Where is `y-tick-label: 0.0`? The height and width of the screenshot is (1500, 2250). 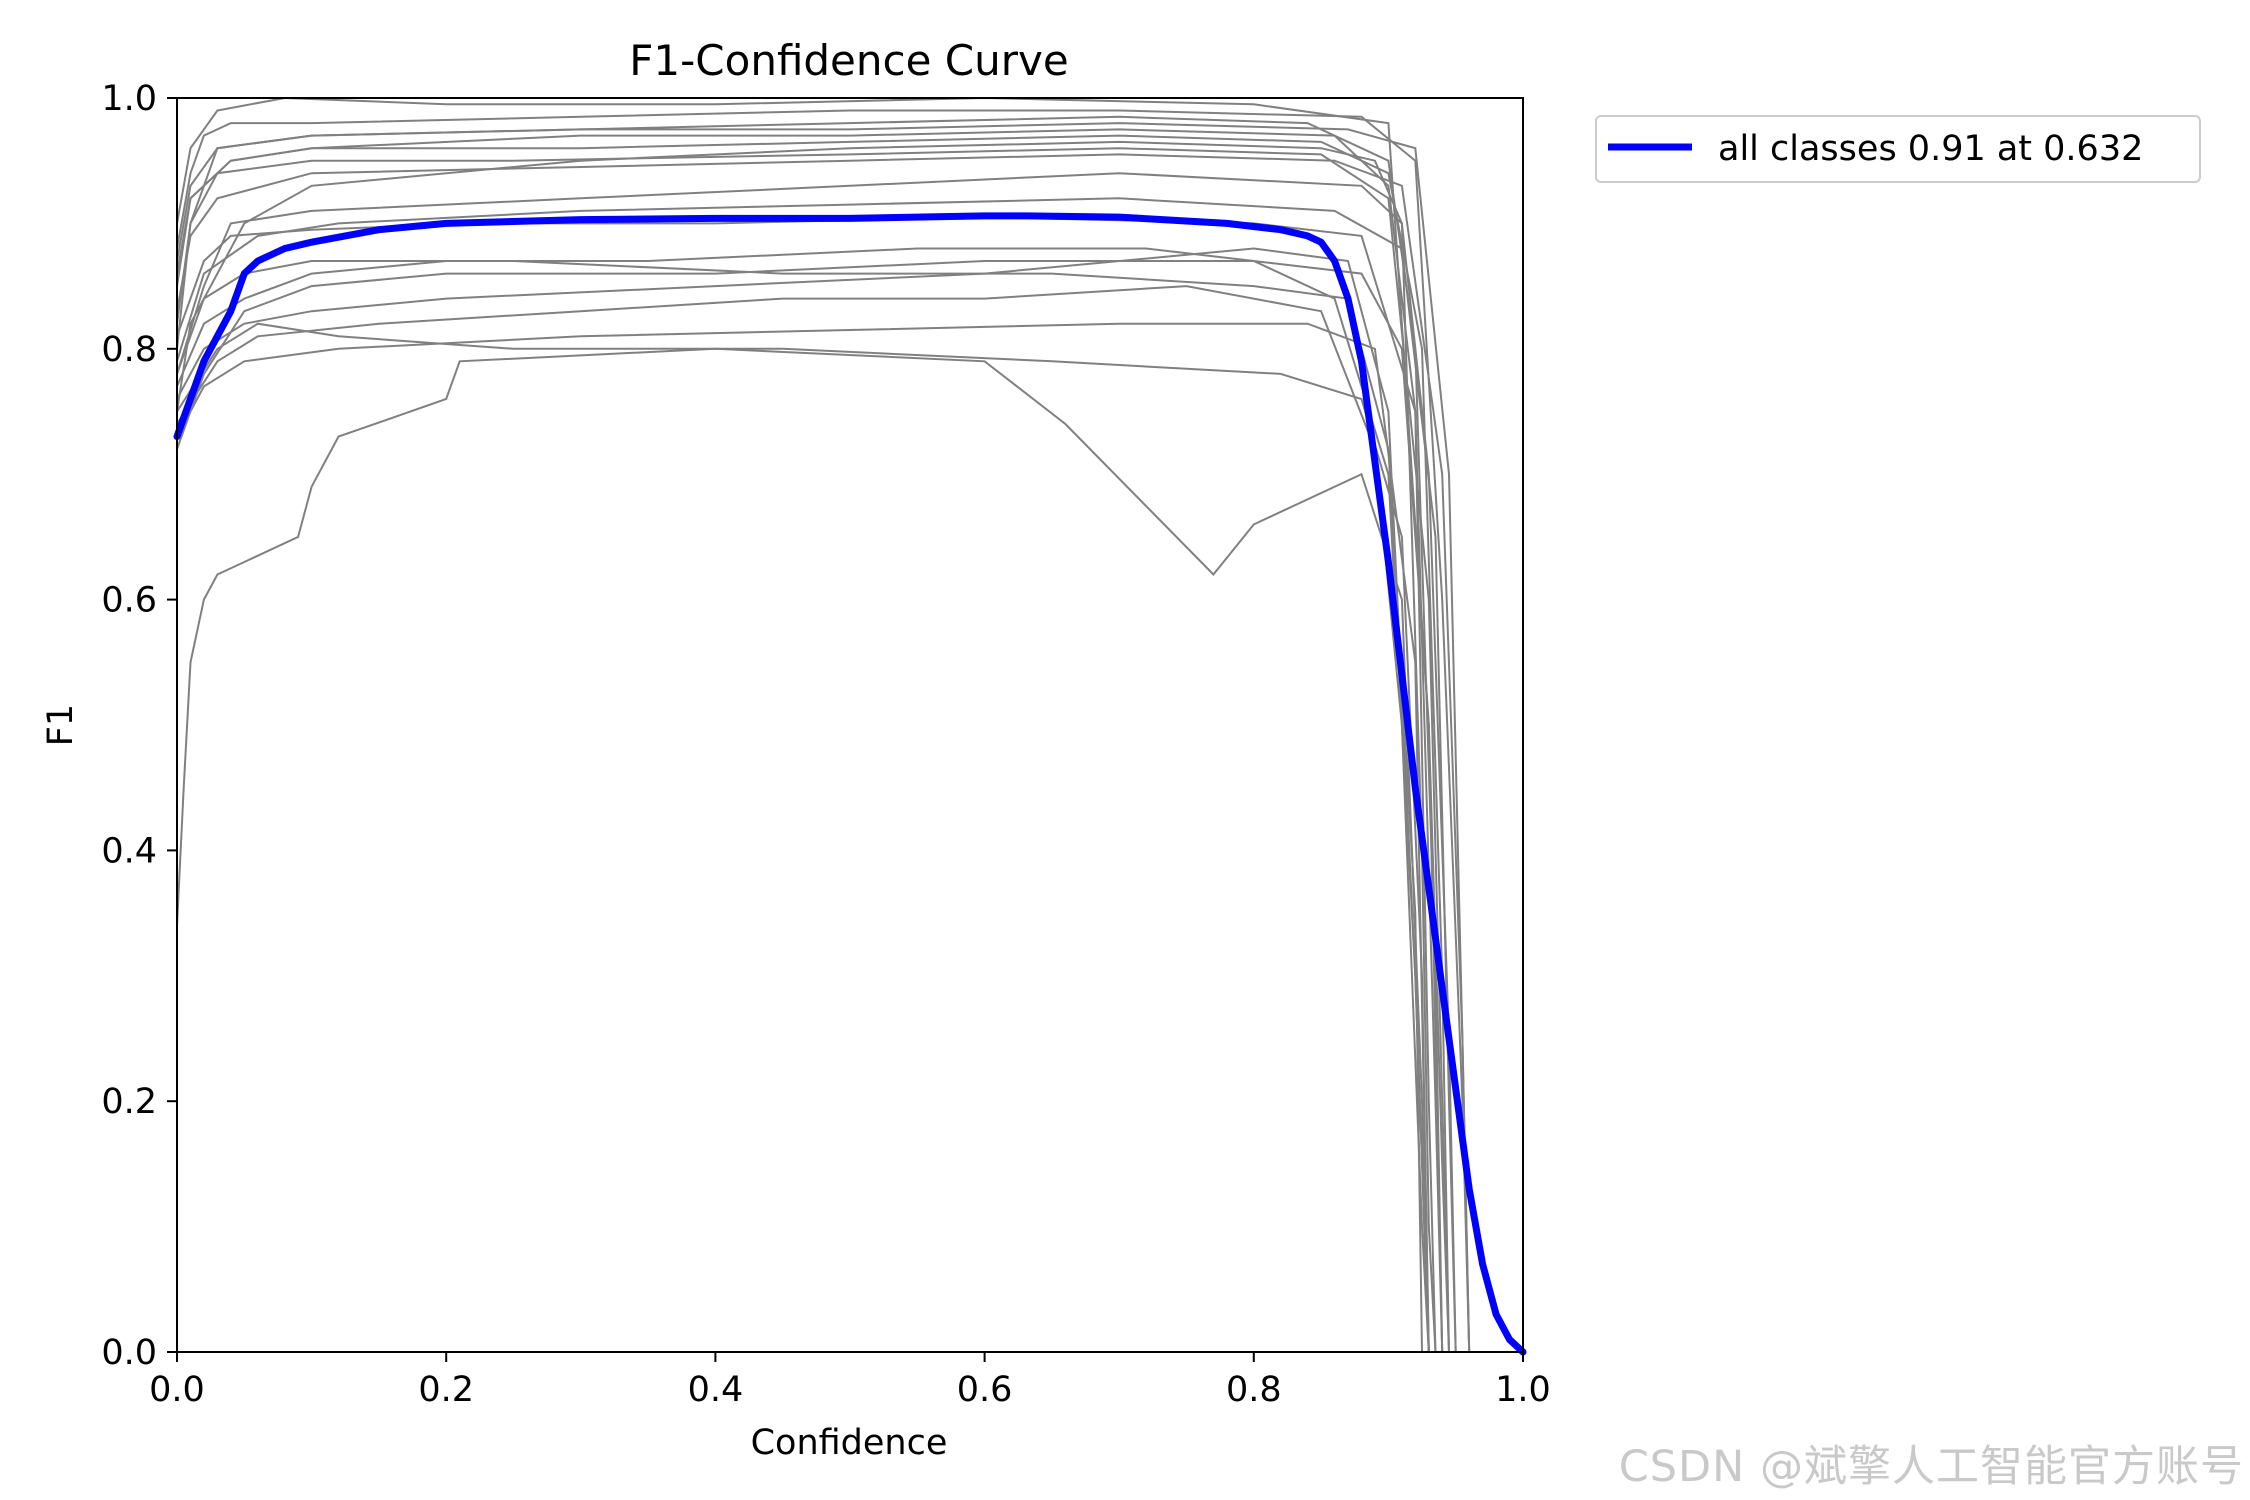
y-tick-label: 0.0 is located at coordinates (129, 1353).